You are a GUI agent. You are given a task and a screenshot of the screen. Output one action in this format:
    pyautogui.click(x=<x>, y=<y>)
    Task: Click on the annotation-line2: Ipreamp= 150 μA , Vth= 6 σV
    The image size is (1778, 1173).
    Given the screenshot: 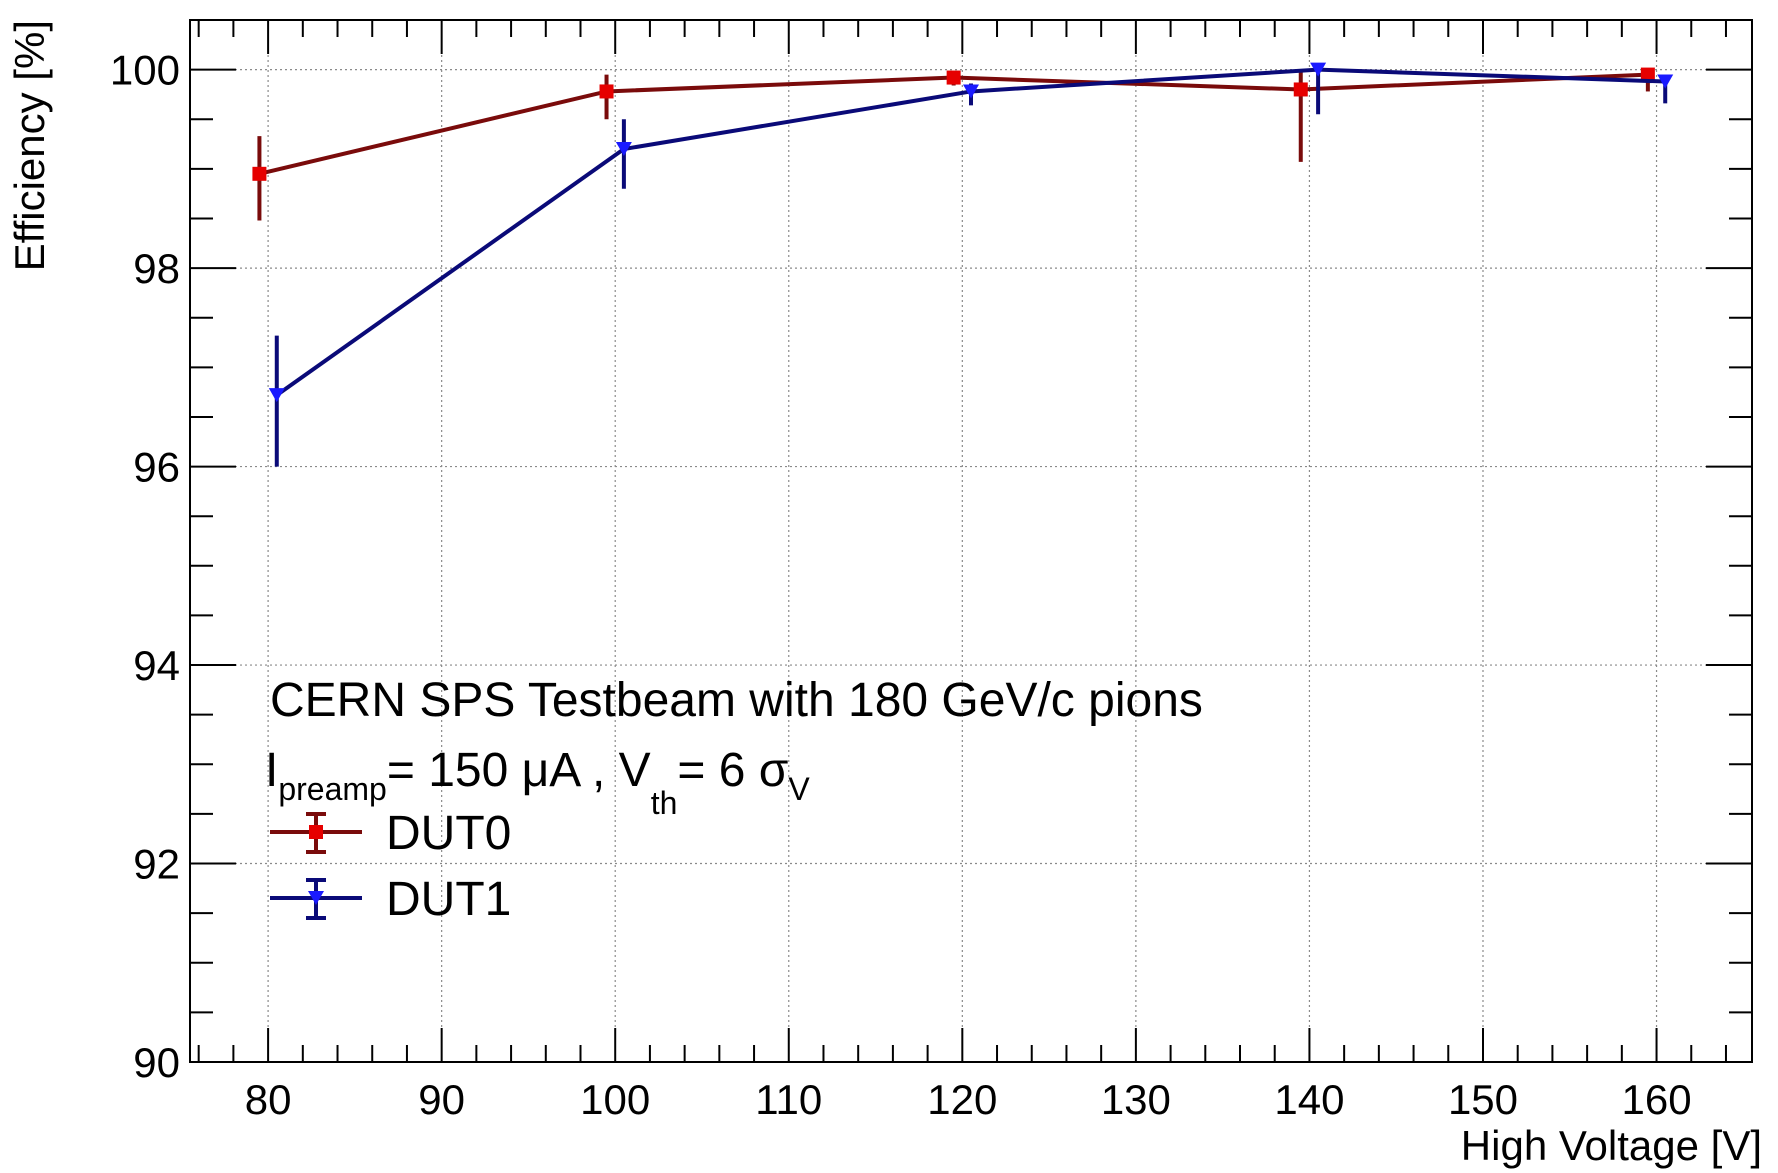 What is the action you would take?
    pyautogui.click(x=537, y=782)
    